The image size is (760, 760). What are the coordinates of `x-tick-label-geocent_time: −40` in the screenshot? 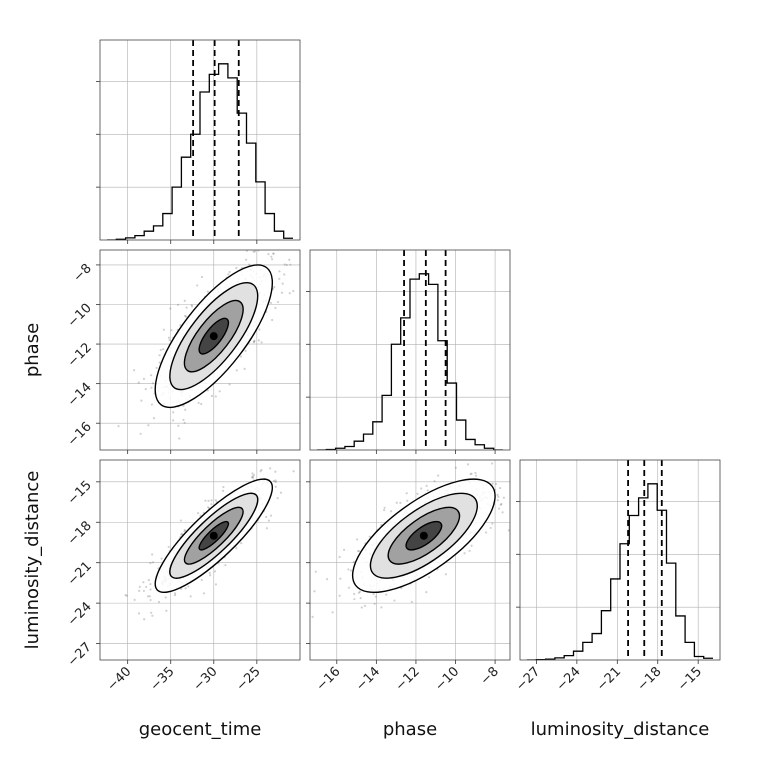 It's located at (119, 679).